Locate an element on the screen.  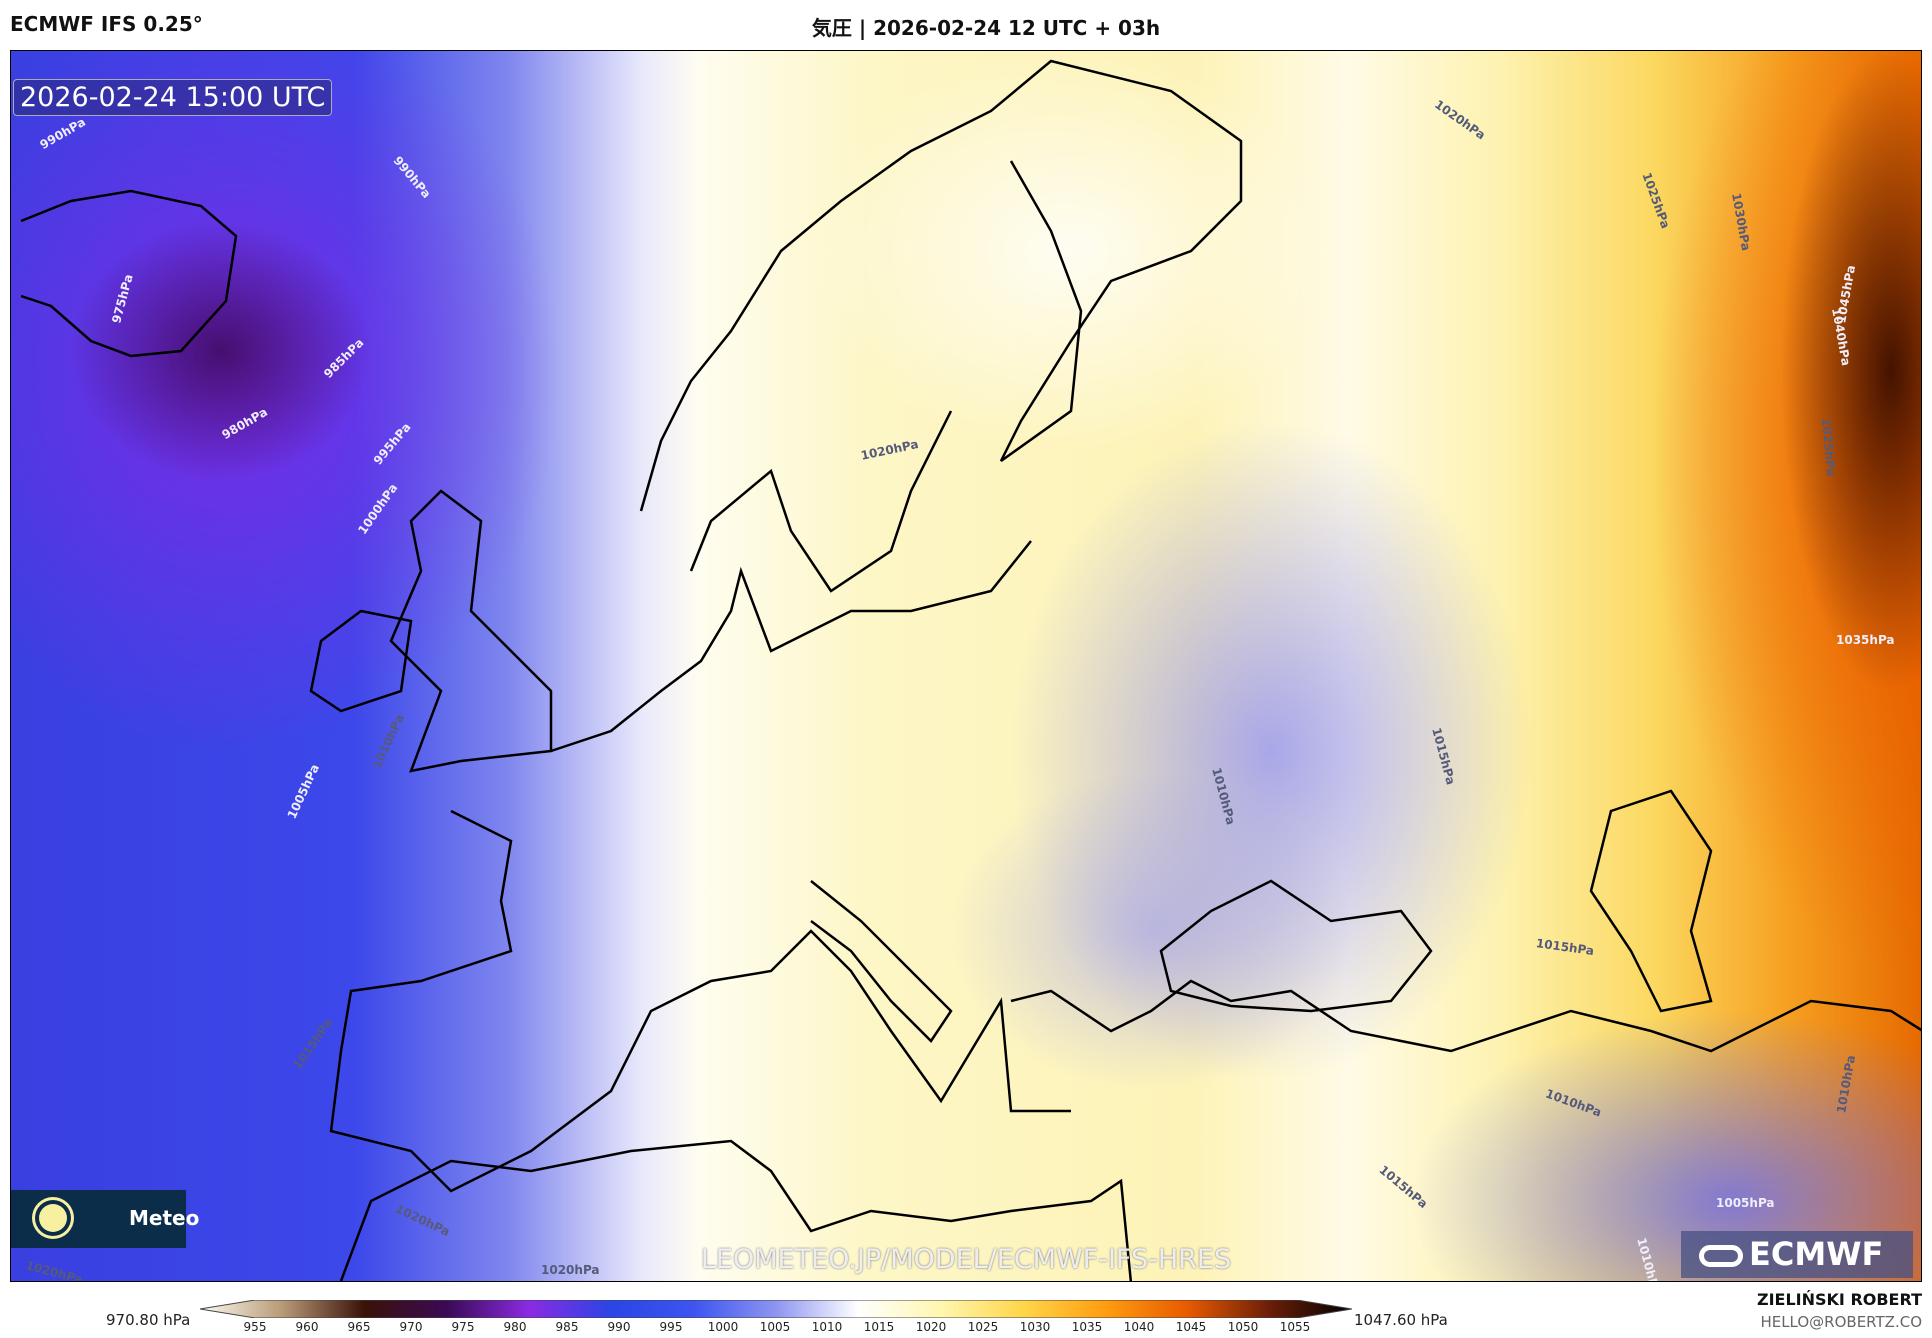
colorbar-tick-label: 1030 is located at coordinates (1035, 1327).